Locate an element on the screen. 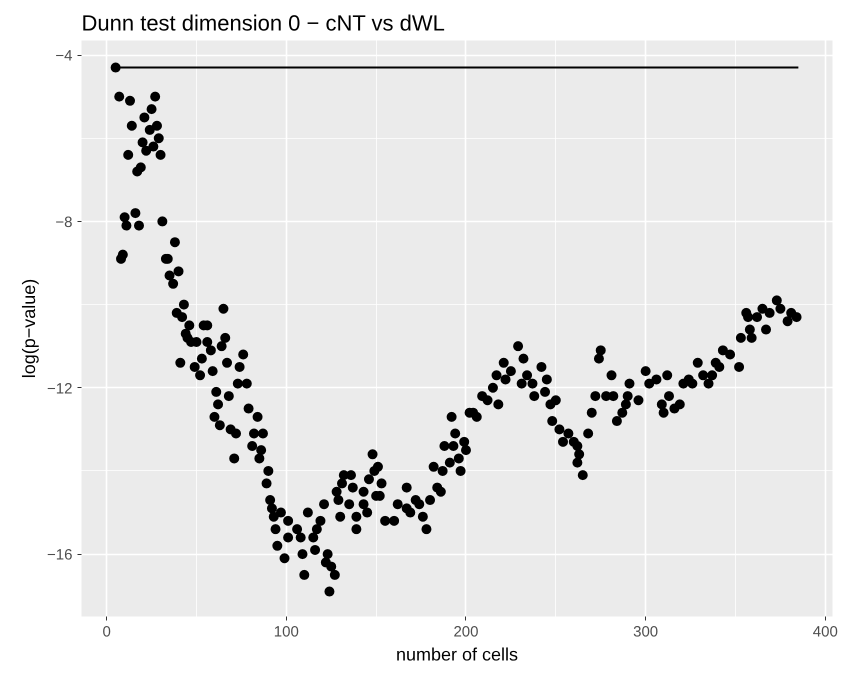  x-axis-title: number of cells is located at coordinates (457, 654).